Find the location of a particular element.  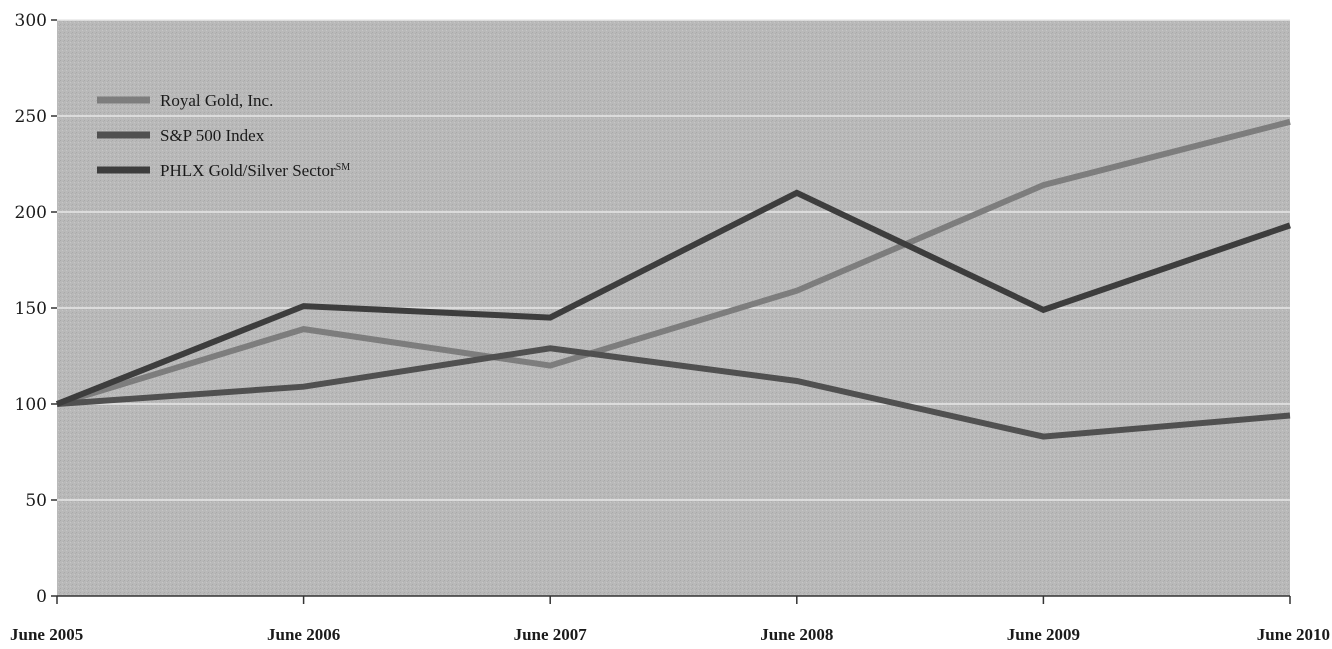

legend-label-phlx-superscript: SM is located at coordinates (343, 167).